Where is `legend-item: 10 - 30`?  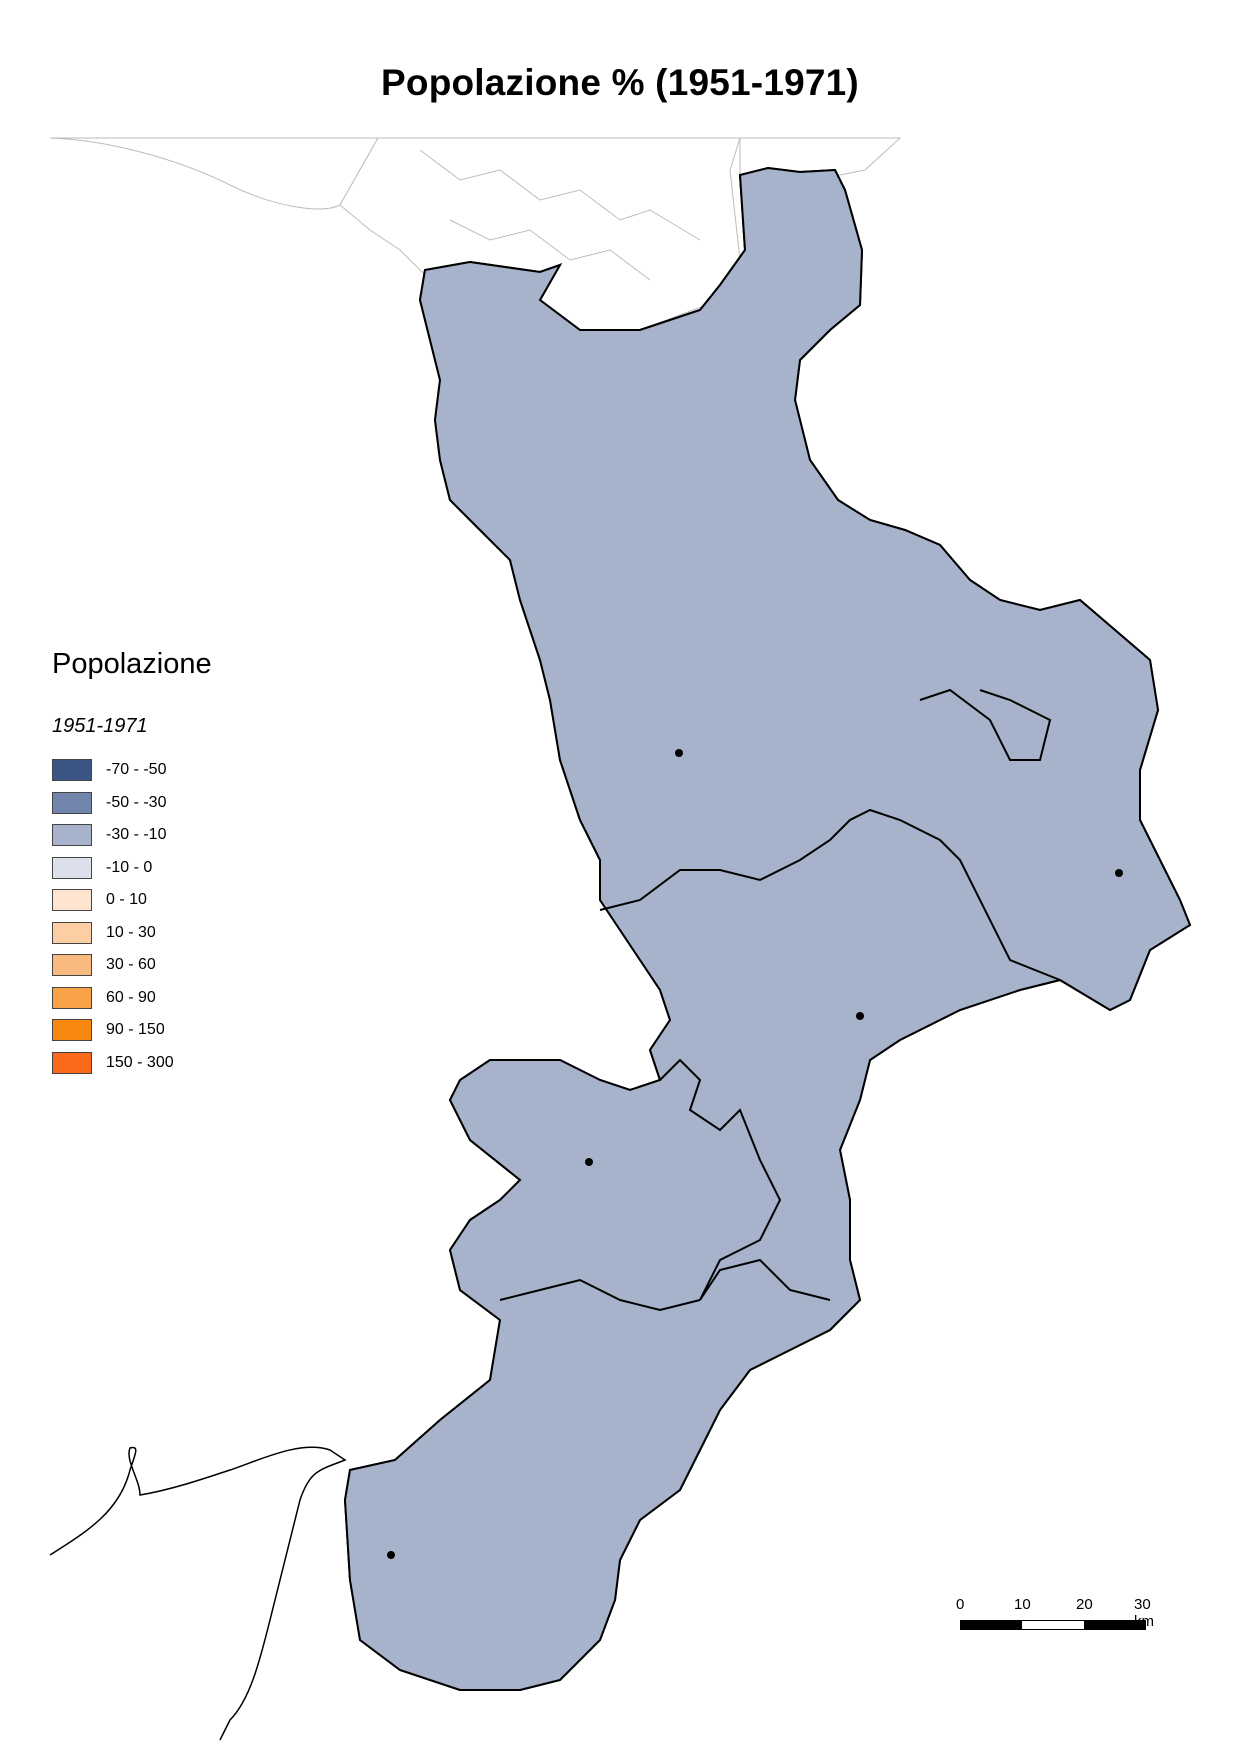 legend-item: 10 - 30 is located at coordinates (132, 933).